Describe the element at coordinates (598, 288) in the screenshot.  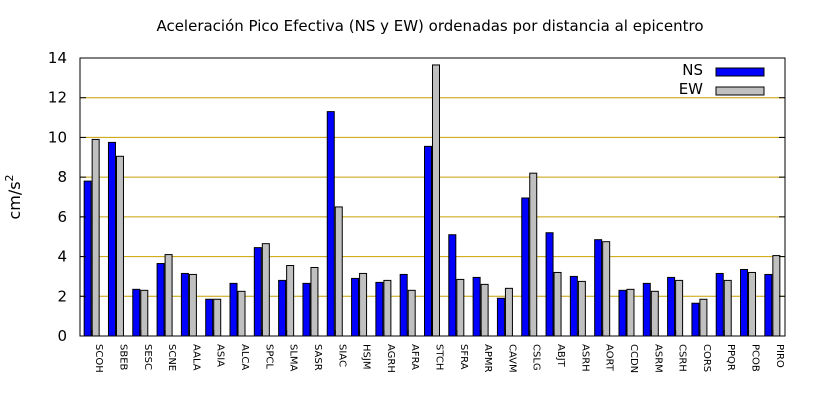
I see `bar-ns-aort` at that location.